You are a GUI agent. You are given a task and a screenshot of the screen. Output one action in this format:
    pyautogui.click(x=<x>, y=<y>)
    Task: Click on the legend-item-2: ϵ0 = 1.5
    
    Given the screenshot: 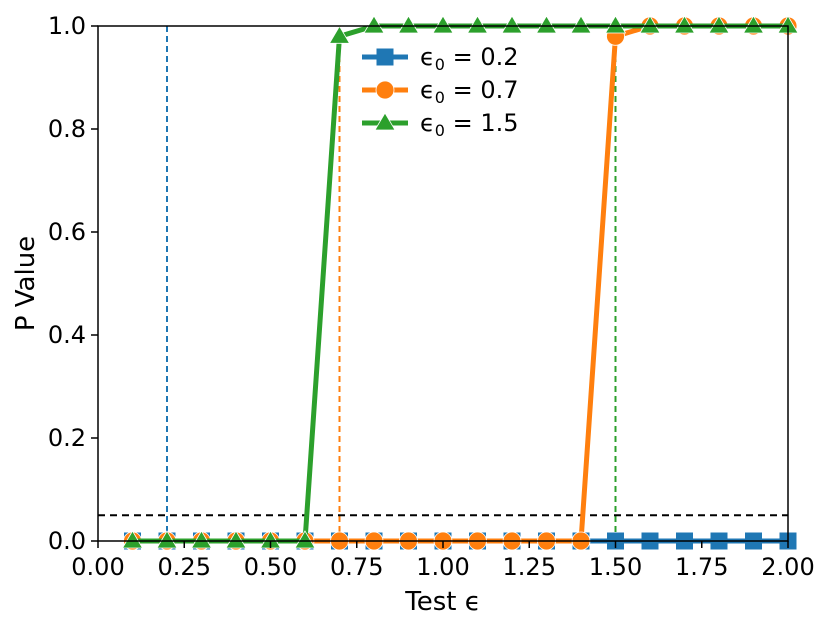 What is the action you would take?
    pyautogui.click(x=440, y=124)
    